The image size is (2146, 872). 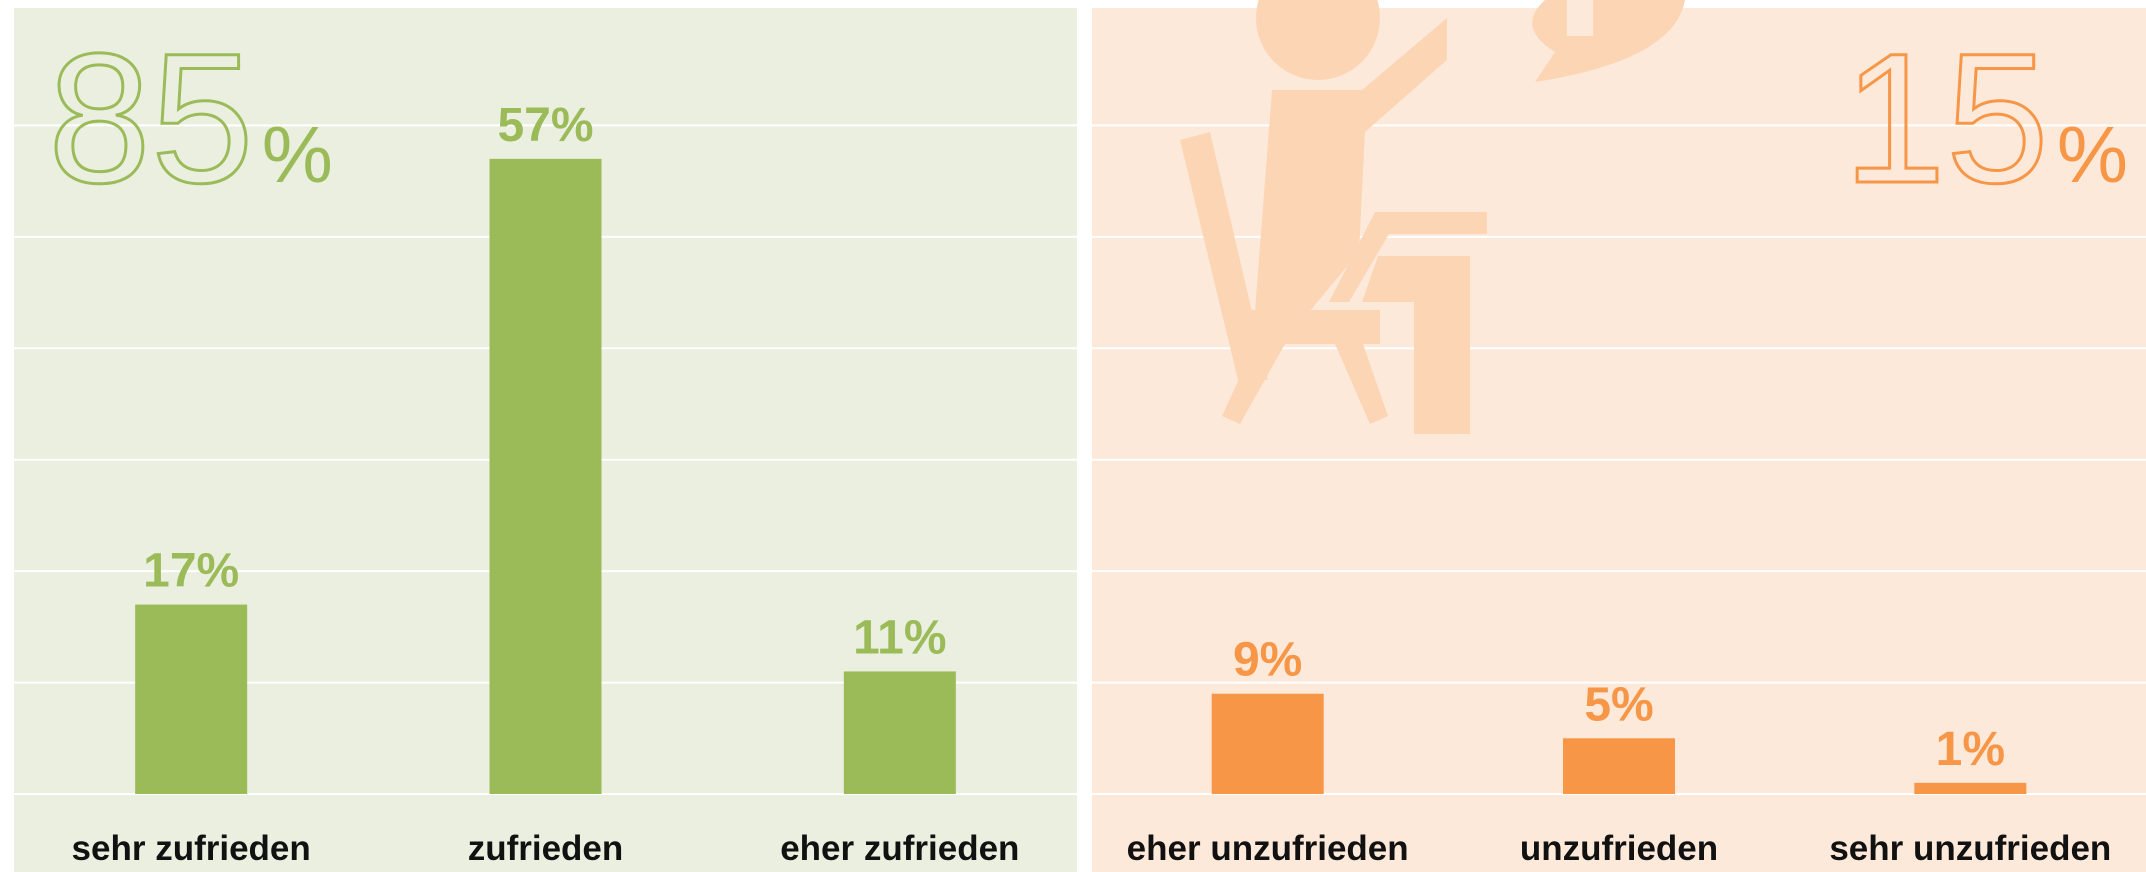 What do you see at coordinates (1267, 660) in the screenshot?
I see `value-label: 9%` at bounding box center [1267, 660].